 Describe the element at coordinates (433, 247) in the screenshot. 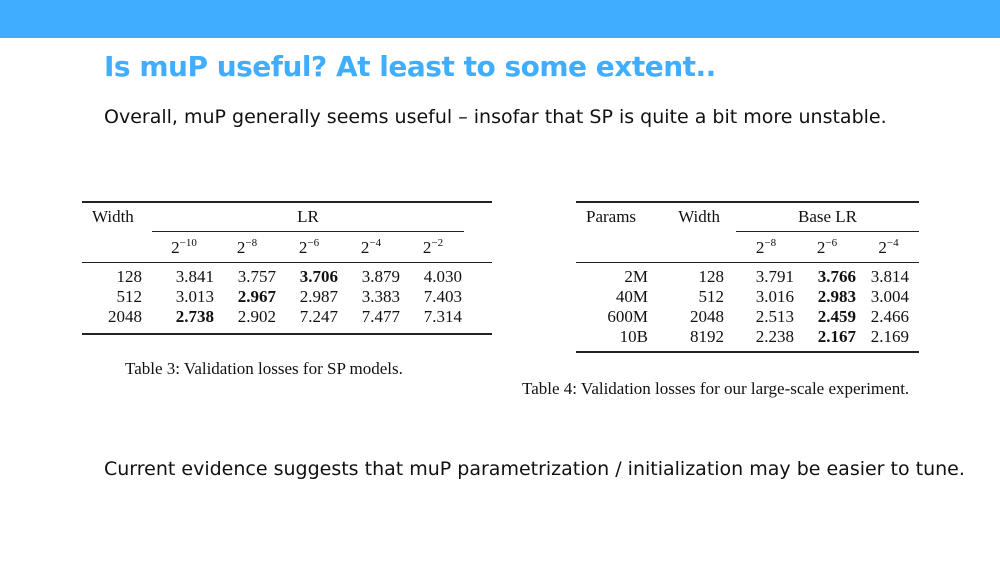

I see `table3-lr-col: 2−2` at that location.